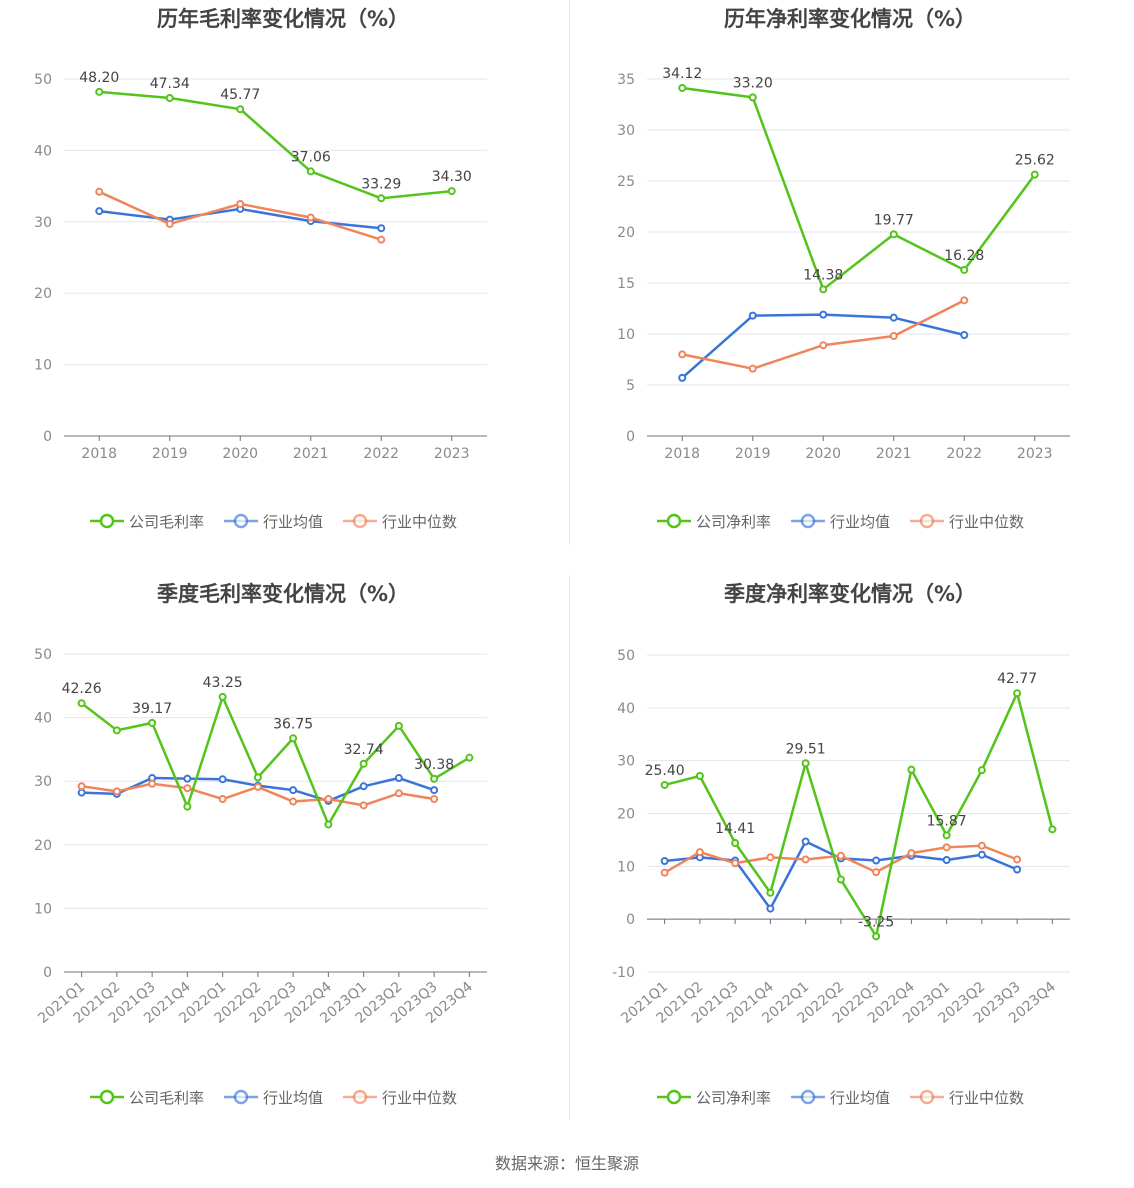 This screenshot has width=1134, height=1188. Describe the element at coordinates (569, 847) in the screenshot. I see `panel-divider-bottom` at that location.